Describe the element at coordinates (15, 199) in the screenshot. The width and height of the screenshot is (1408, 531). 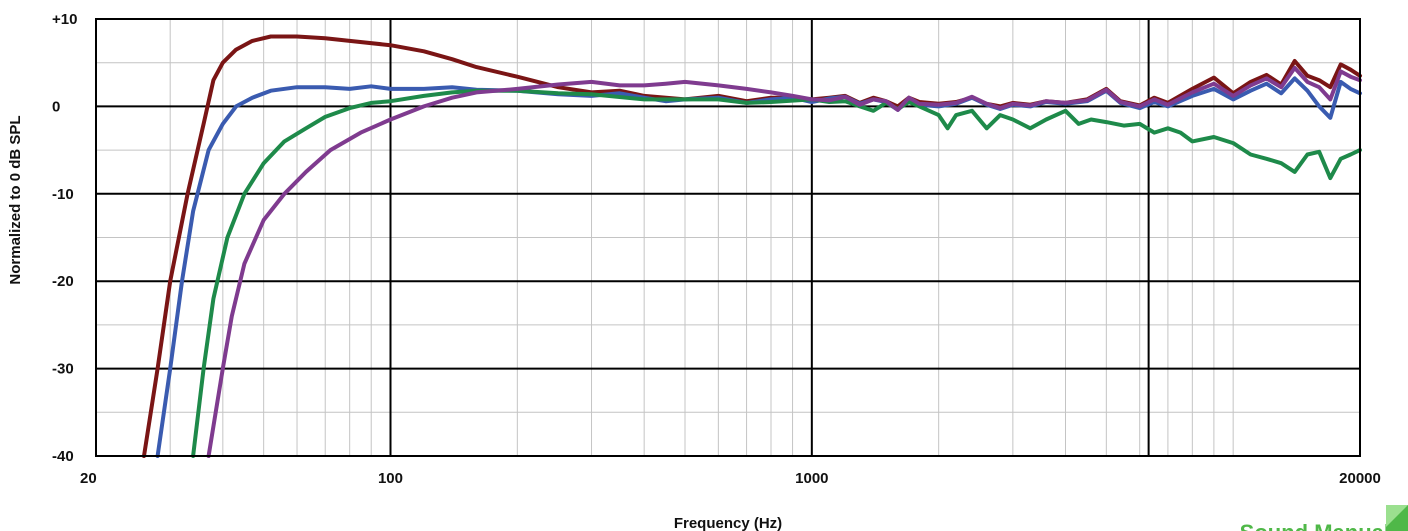
I see `y-axis-title: Normalized to 0 dB SPL` at that location.